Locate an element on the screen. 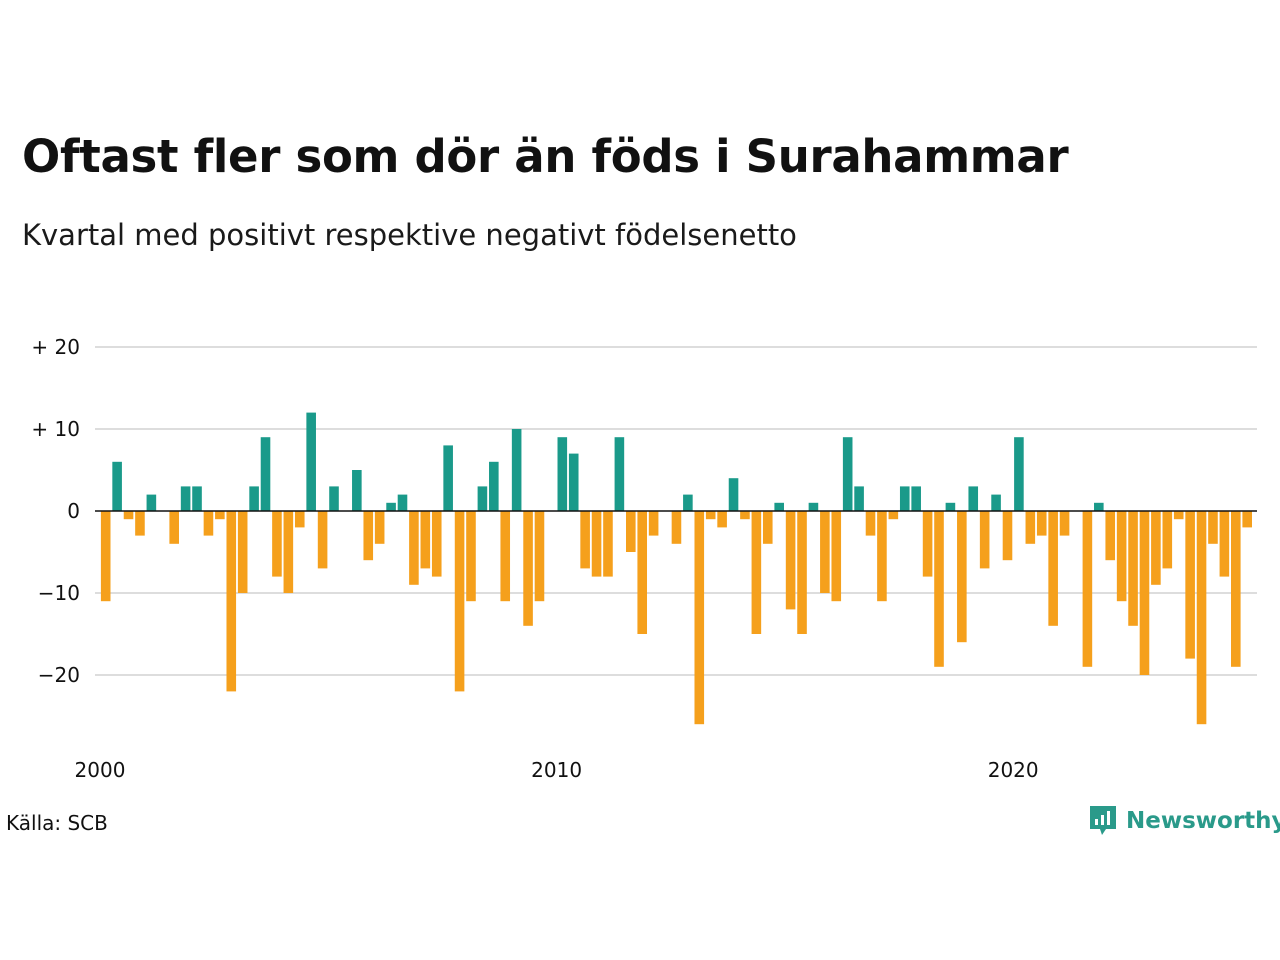  brand-name: Newsworthy is located at coordinates (1203, 821).